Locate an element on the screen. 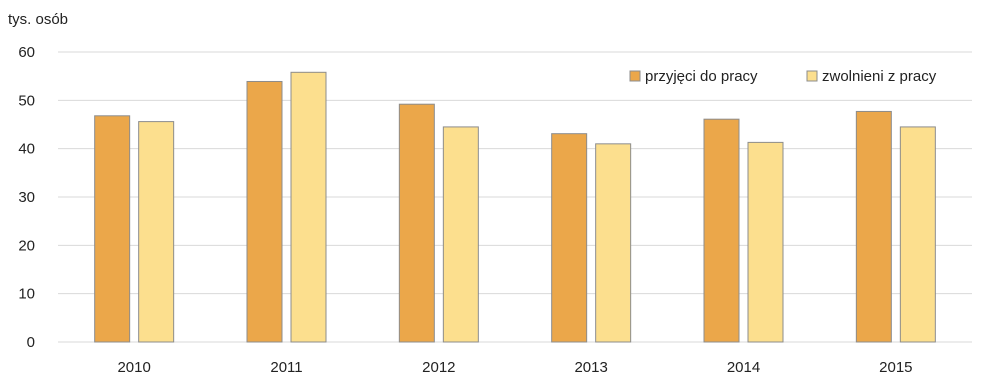 The image size is (983, 378). bar-przyjeci-2013 is located at coordinates (569, 238).